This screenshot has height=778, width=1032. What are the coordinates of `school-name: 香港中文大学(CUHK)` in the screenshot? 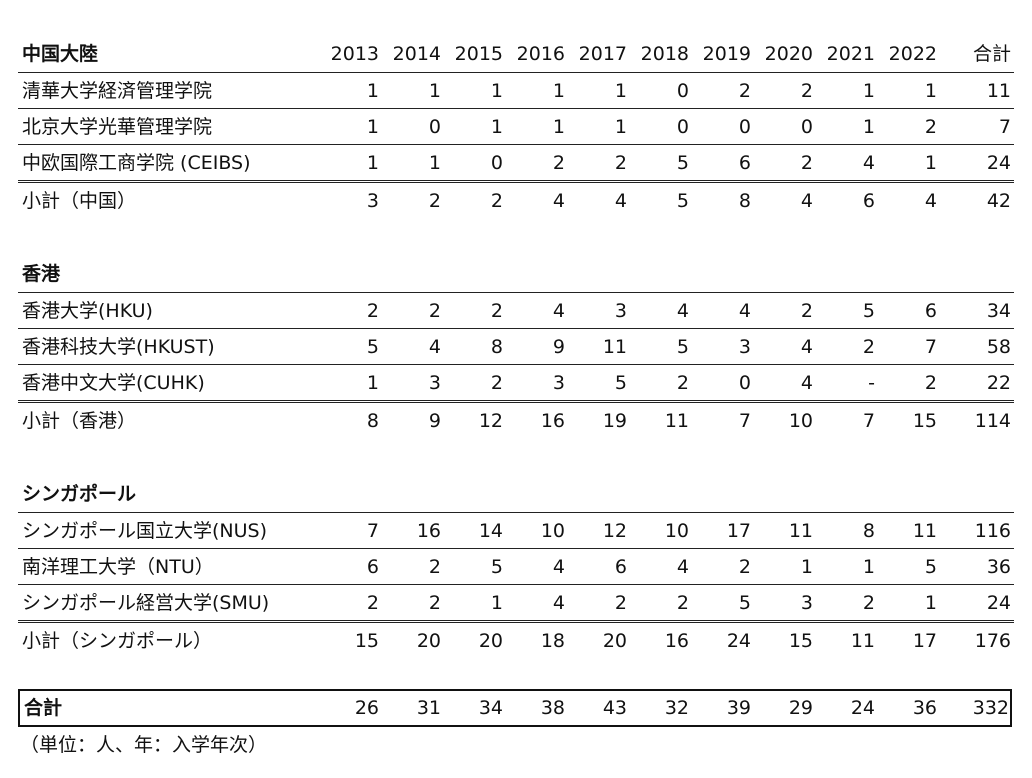 It's located at (169, 383).